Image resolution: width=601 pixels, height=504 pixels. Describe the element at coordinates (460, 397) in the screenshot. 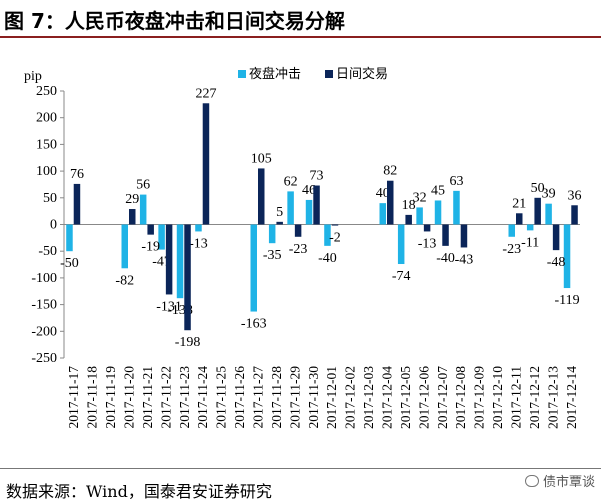

I see `x-tick-label: 2017-12-08` at that location.